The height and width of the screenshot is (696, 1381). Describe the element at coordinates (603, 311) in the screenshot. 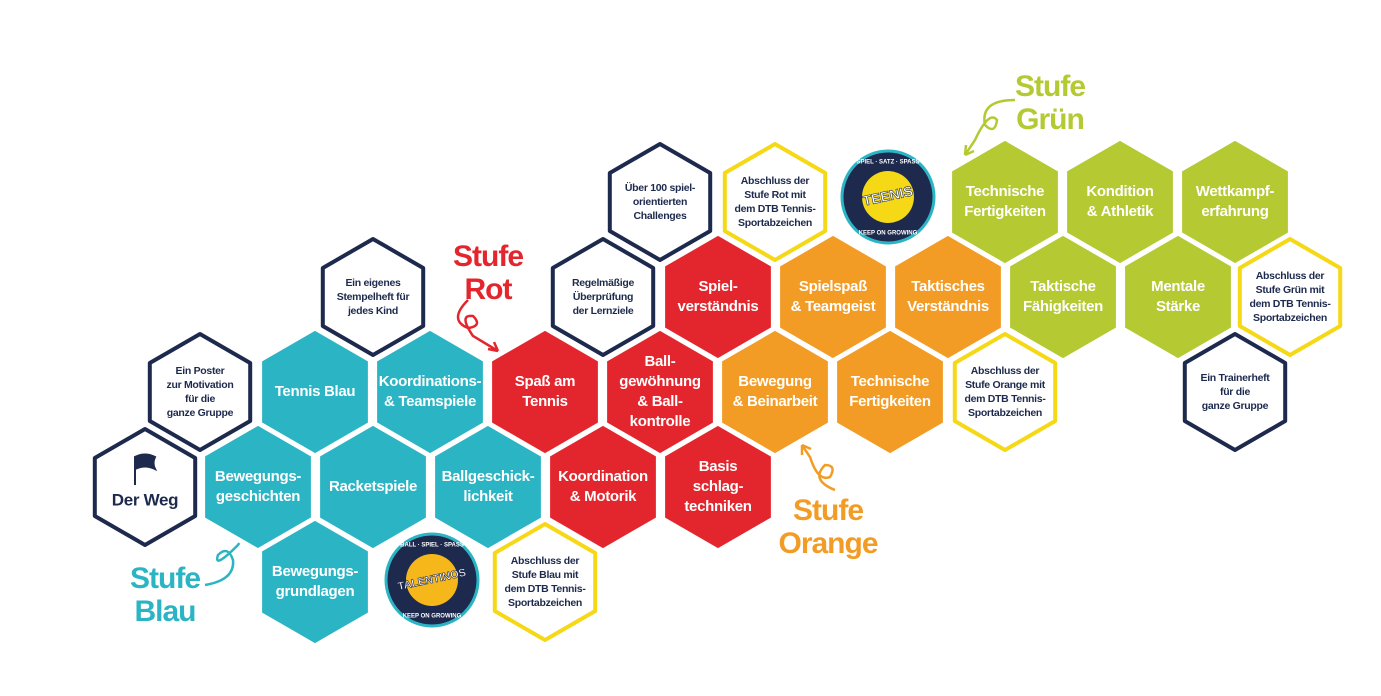

I see `hex-label: der Lernziele` at that location.